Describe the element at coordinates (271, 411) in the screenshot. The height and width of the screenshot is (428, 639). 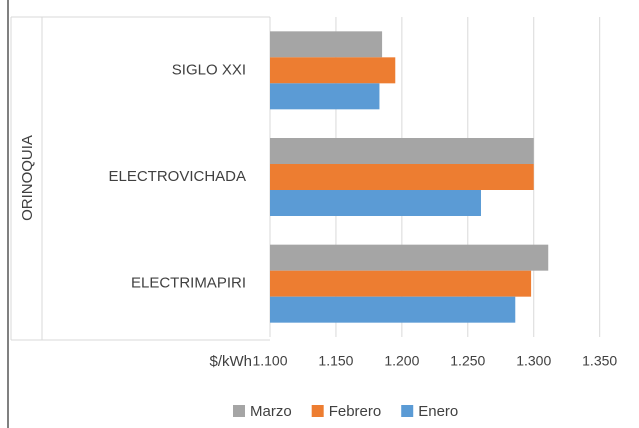
I see `legend-label: Marzo` at that location.